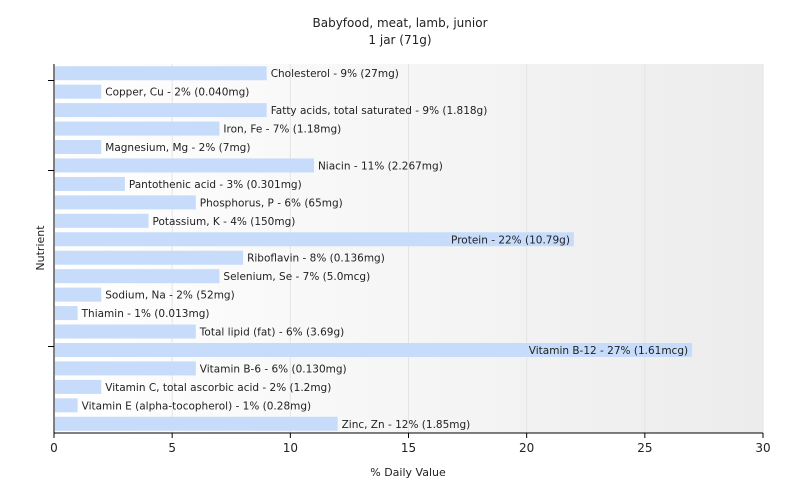 This screenshot has height=504, width=800. I want to click on x-tick-label-5: 25, so click(644, 448).